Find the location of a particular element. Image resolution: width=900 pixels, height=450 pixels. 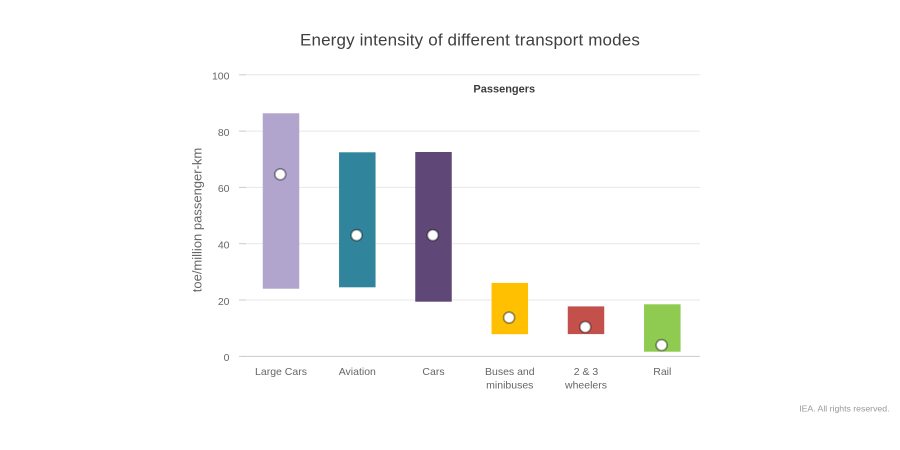

svg-text: wheelers is located at coordinates (585, 385).